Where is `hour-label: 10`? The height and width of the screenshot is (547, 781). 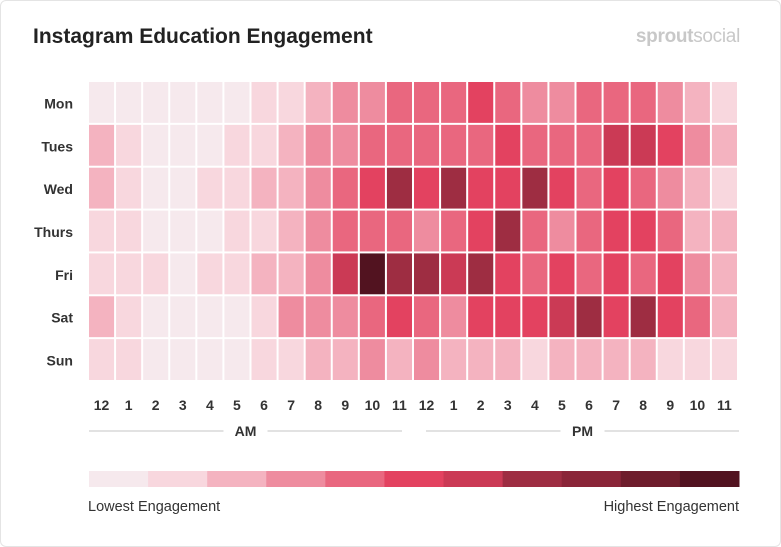
hour-label: 10 is located at coordinates (373, 405).